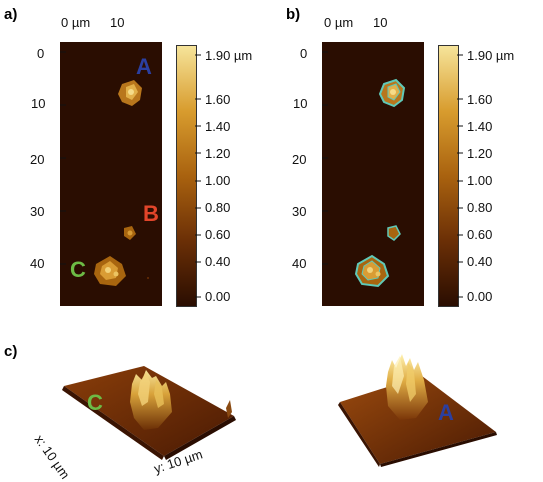 The height and width of the screenshot is (482, 543). I want to click on panel-a-colorbar, so click(186, 176).